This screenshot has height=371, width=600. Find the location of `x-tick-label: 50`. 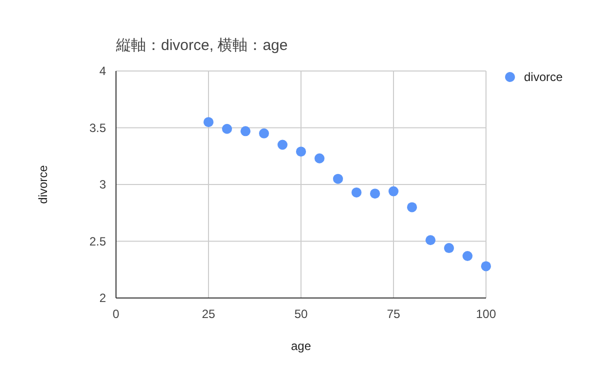

x-tick-label: 50 is located at coordinates (301, 314).